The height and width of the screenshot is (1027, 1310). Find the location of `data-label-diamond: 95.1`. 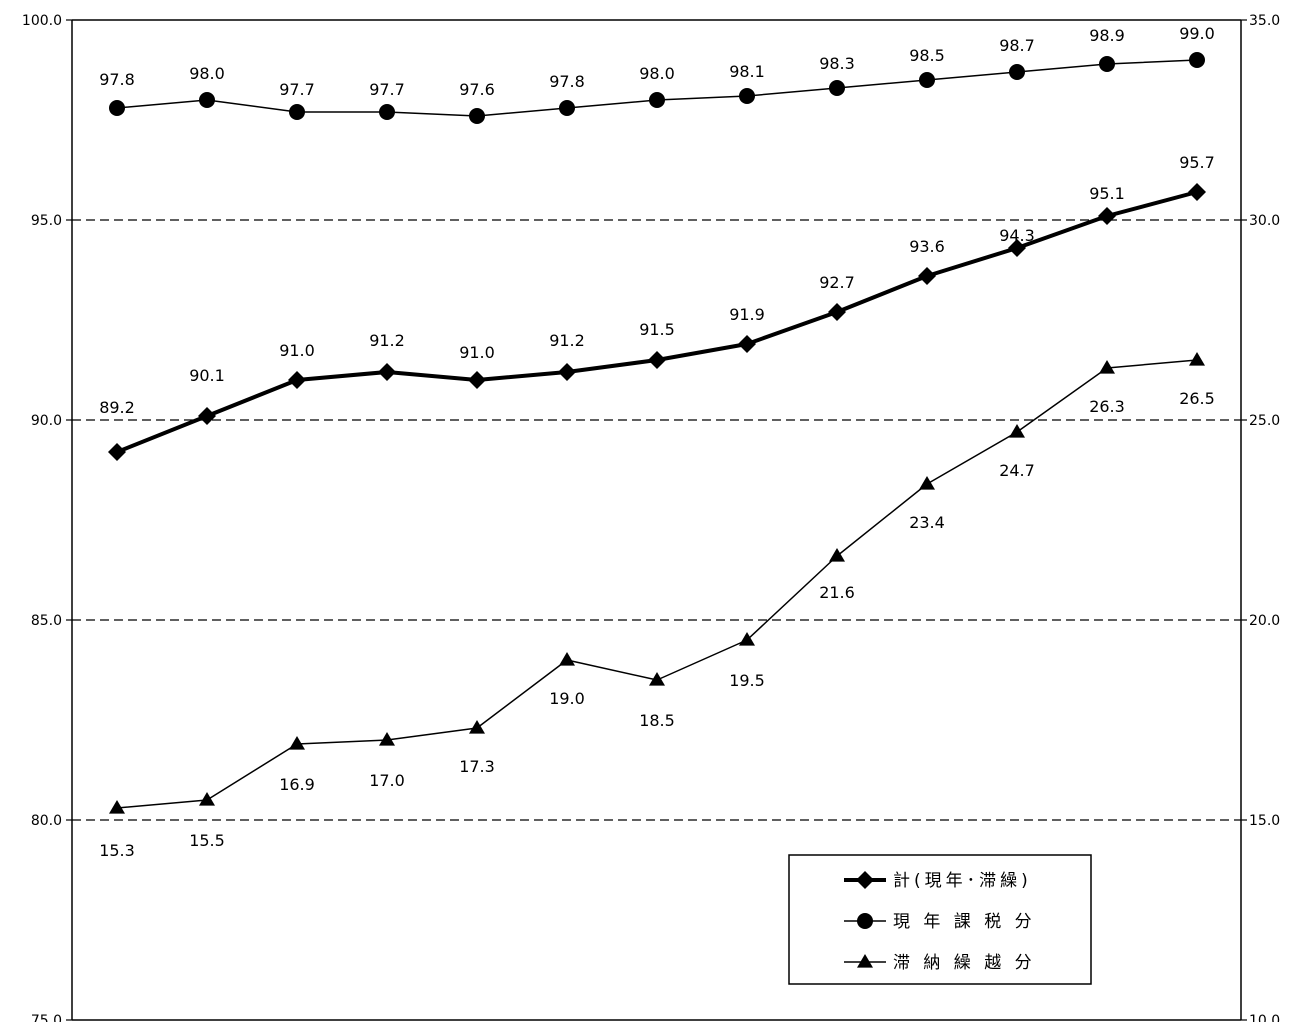

data-label-diamond: 95.1 is located at coordinates (1107, 193).